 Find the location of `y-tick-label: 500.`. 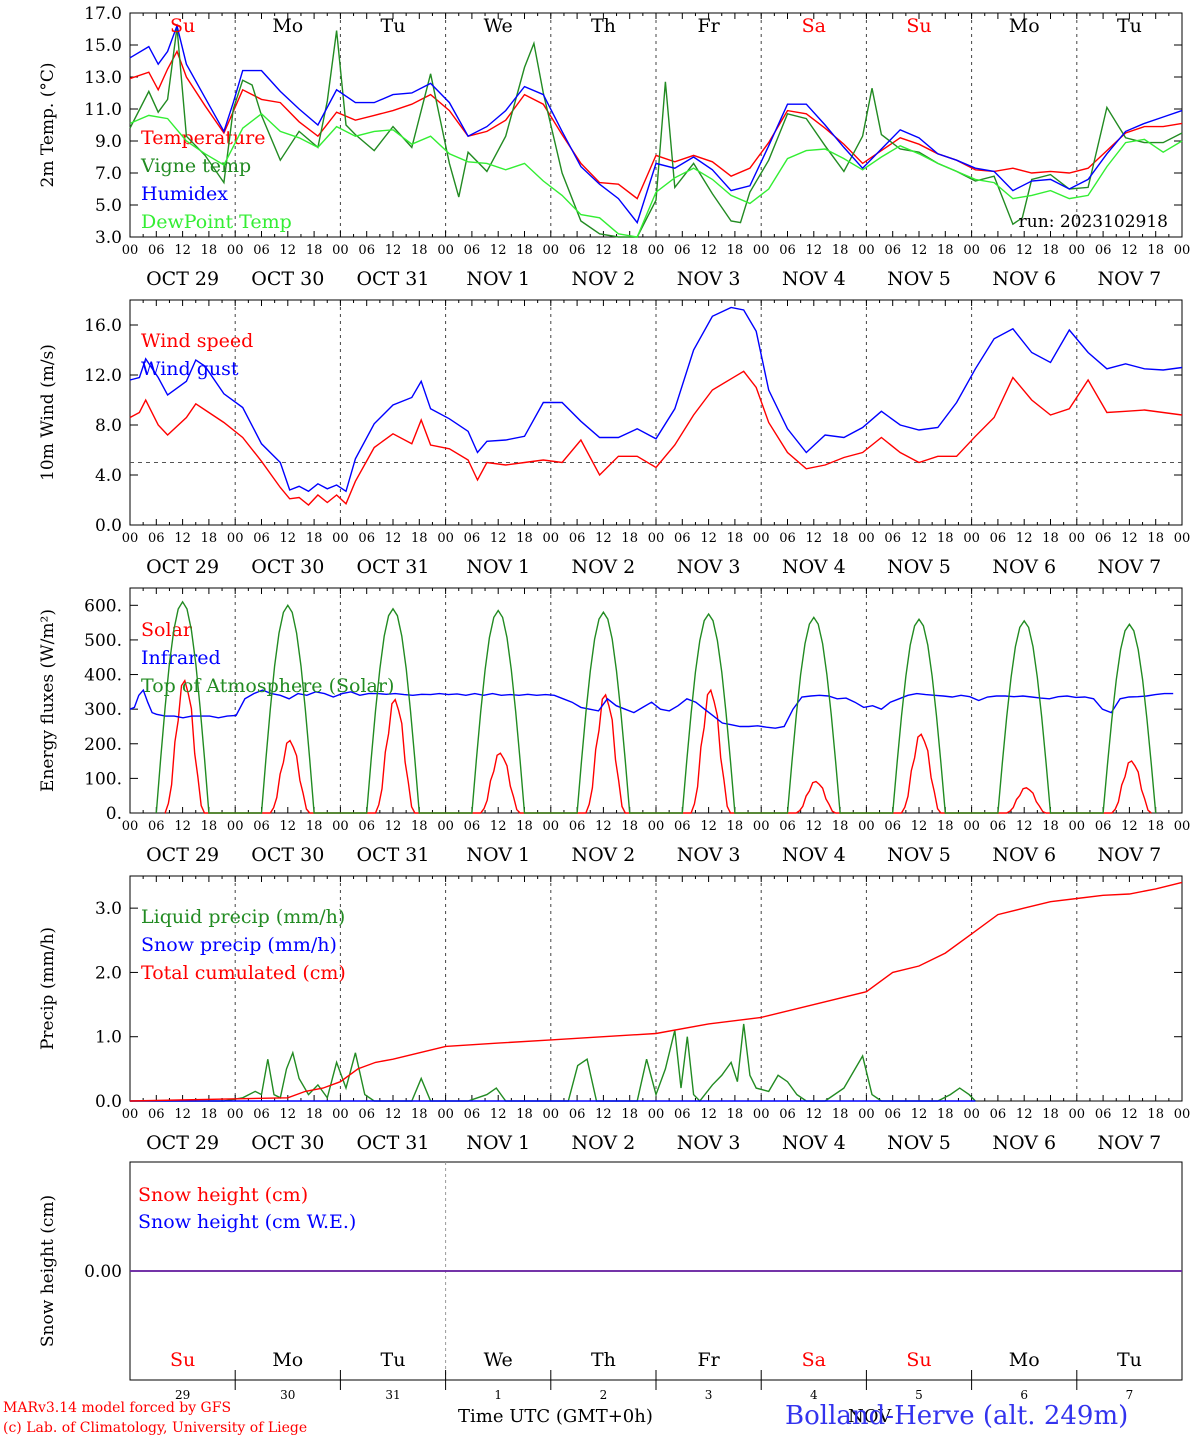

y-tick-label: 500. is located at coordinates (103, 641).